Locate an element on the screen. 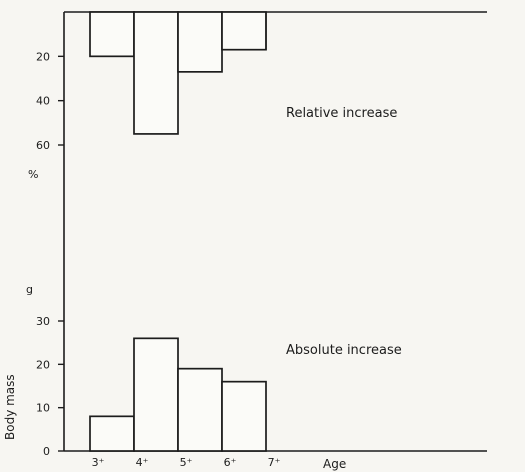 The image size is (525, 472). absolute-y-tick-label-20: 20 is located at coordinates (43, 364).